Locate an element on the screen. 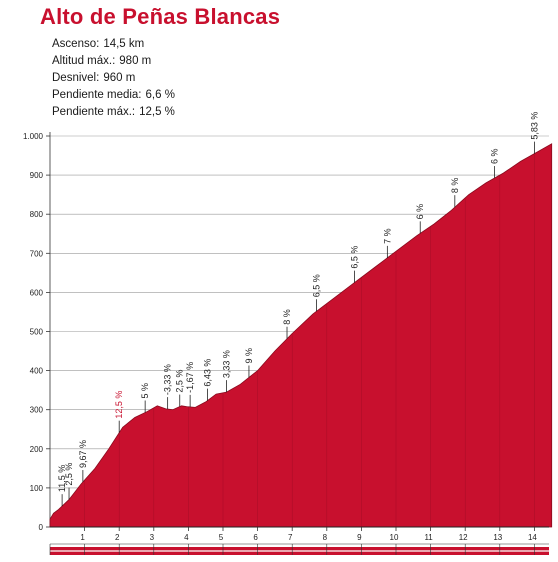 This screenshot has height=562, width=558. stat-value: 12,5 % is located at coordinates (157, 112).